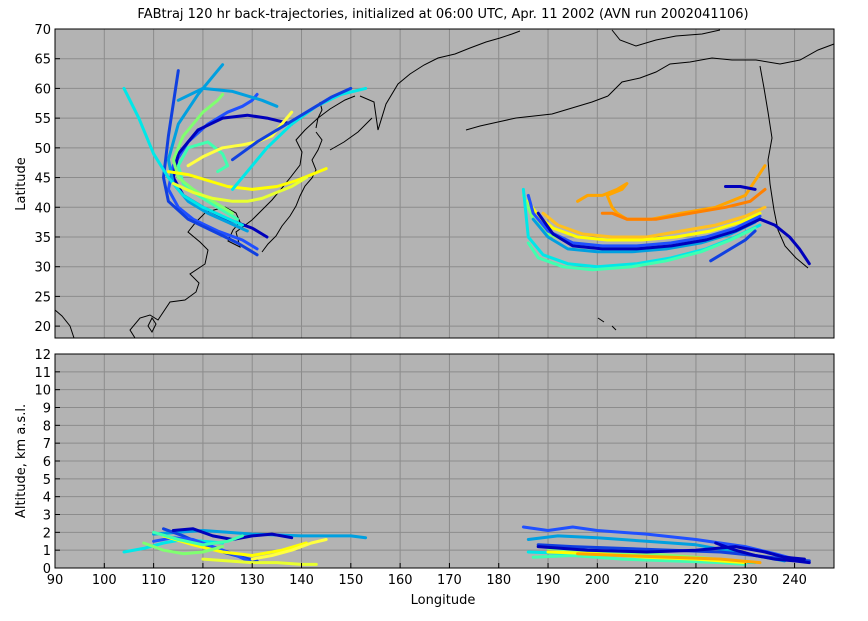 Image resolution: width=868 pixels, height=621 pixels. Describe the element at coordinates (21, 184) in the screenshot. I see `map-y-label: Latitude` at that location.